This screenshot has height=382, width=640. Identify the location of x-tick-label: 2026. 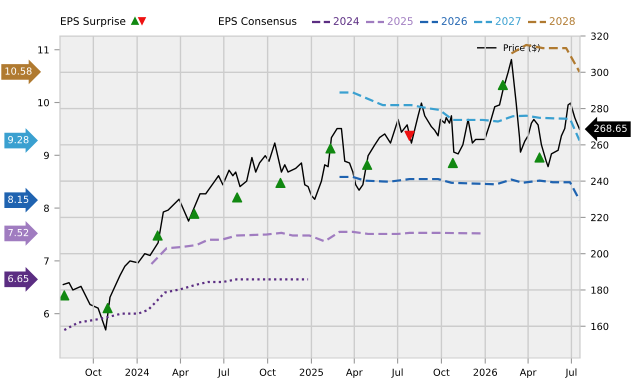
(485, 372).